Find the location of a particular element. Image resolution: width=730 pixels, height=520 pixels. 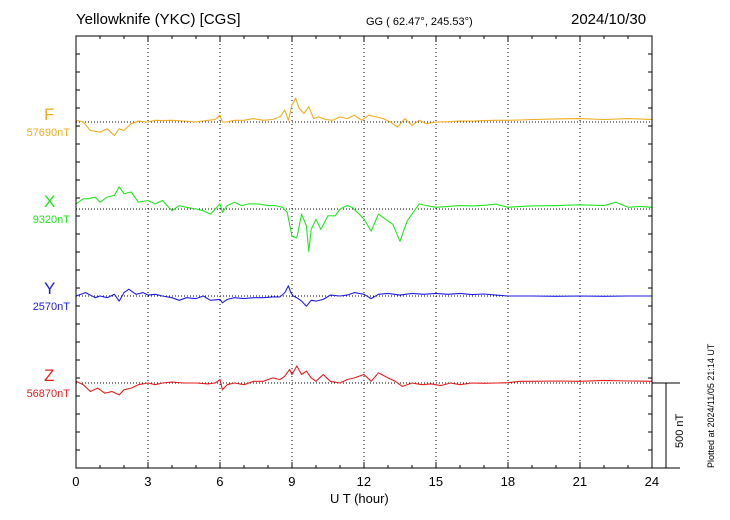

trace-X is located at coordinates (364, 219).